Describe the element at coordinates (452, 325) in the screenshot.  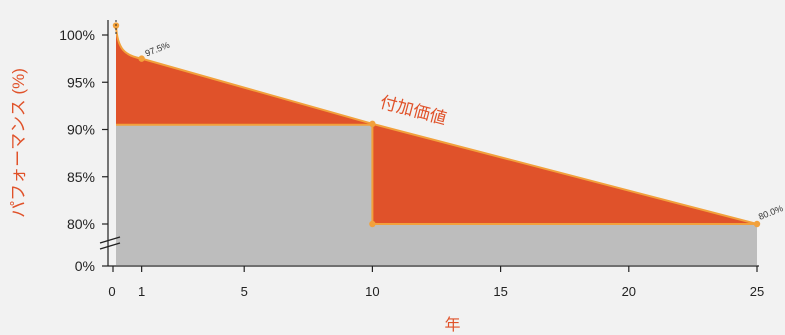
I see `x-axis-label: 年` at that location.